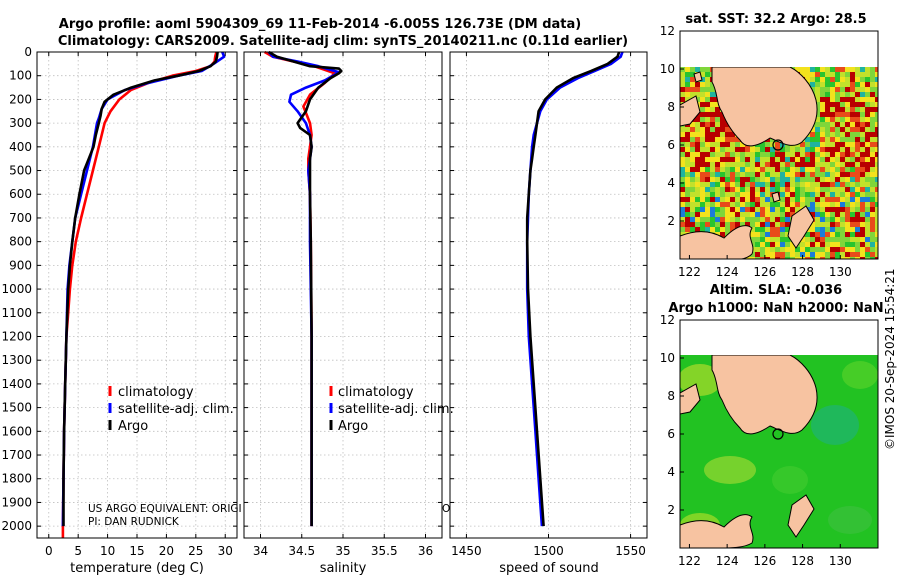  Describe the element at coordinates (802, 272) in the screenshot. I see `map-x-tick-label: 128` at that location.